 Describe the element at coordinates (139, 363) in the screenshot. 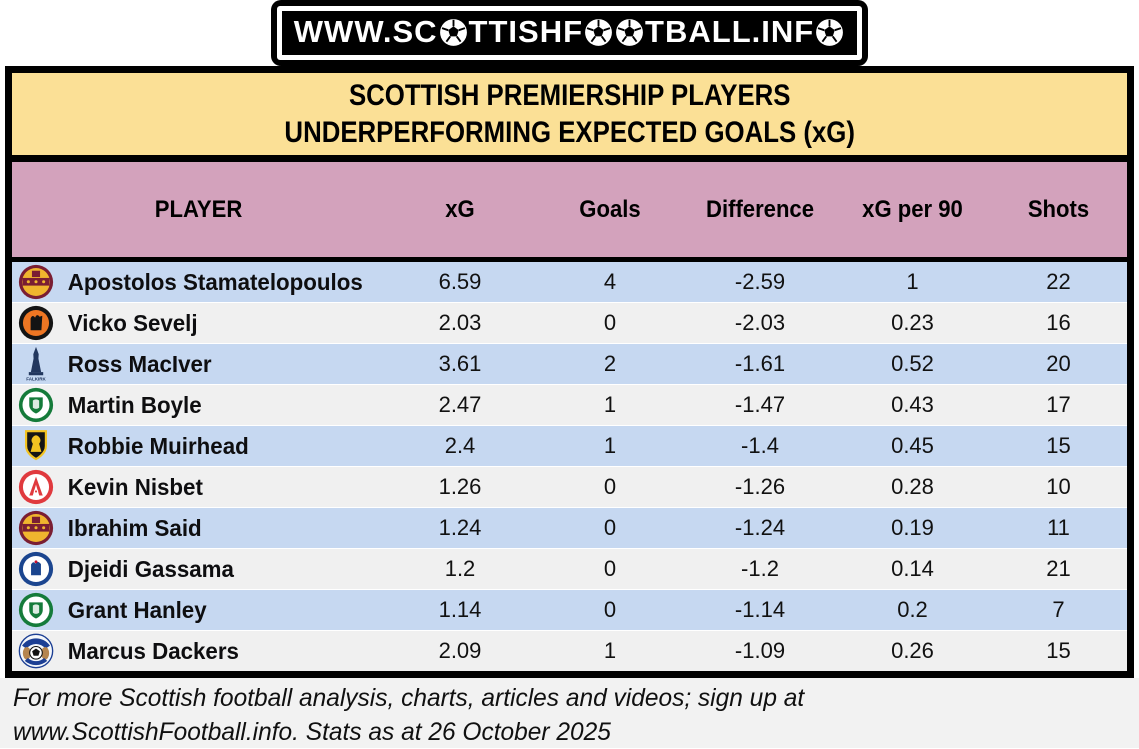

I see `player-name: Ross MacIver` at that location.